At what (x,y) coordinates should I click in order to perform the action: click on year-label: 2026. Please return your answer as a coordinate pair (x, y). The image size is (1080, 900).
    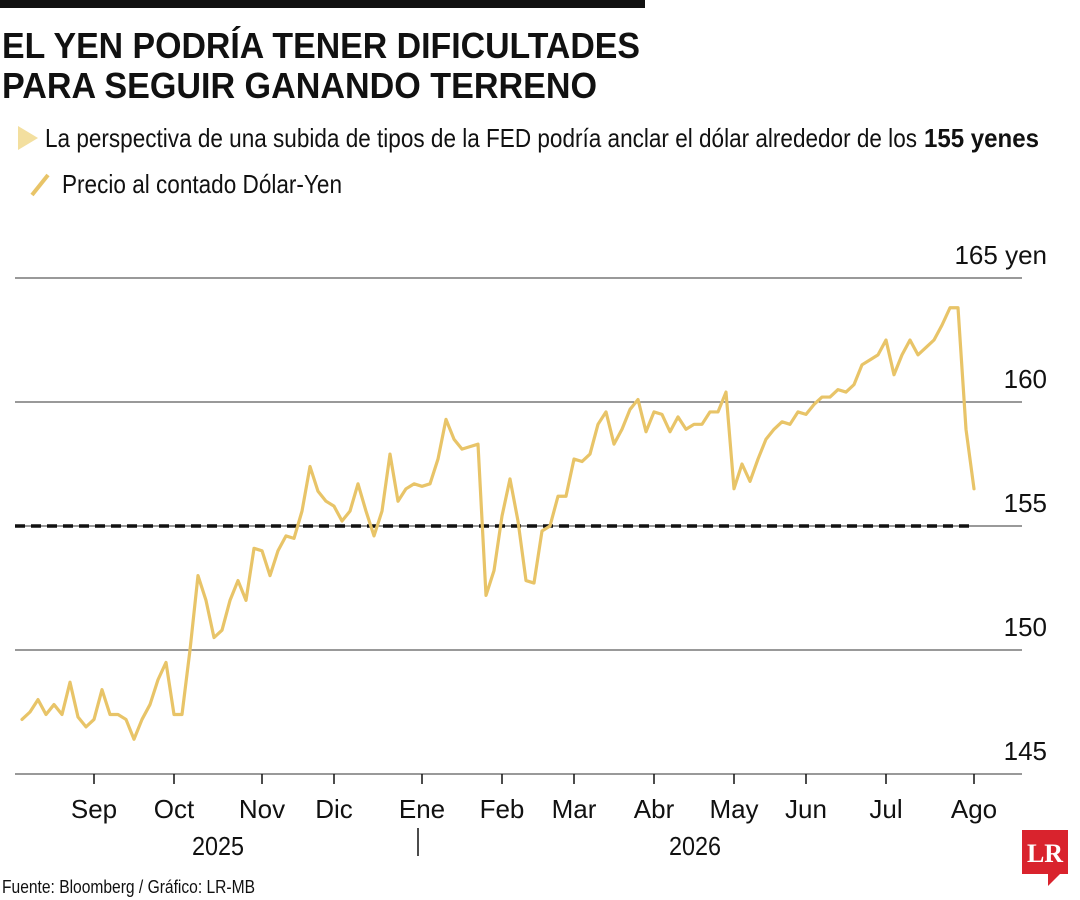
    Looking at the image, I should click on (695, 846).